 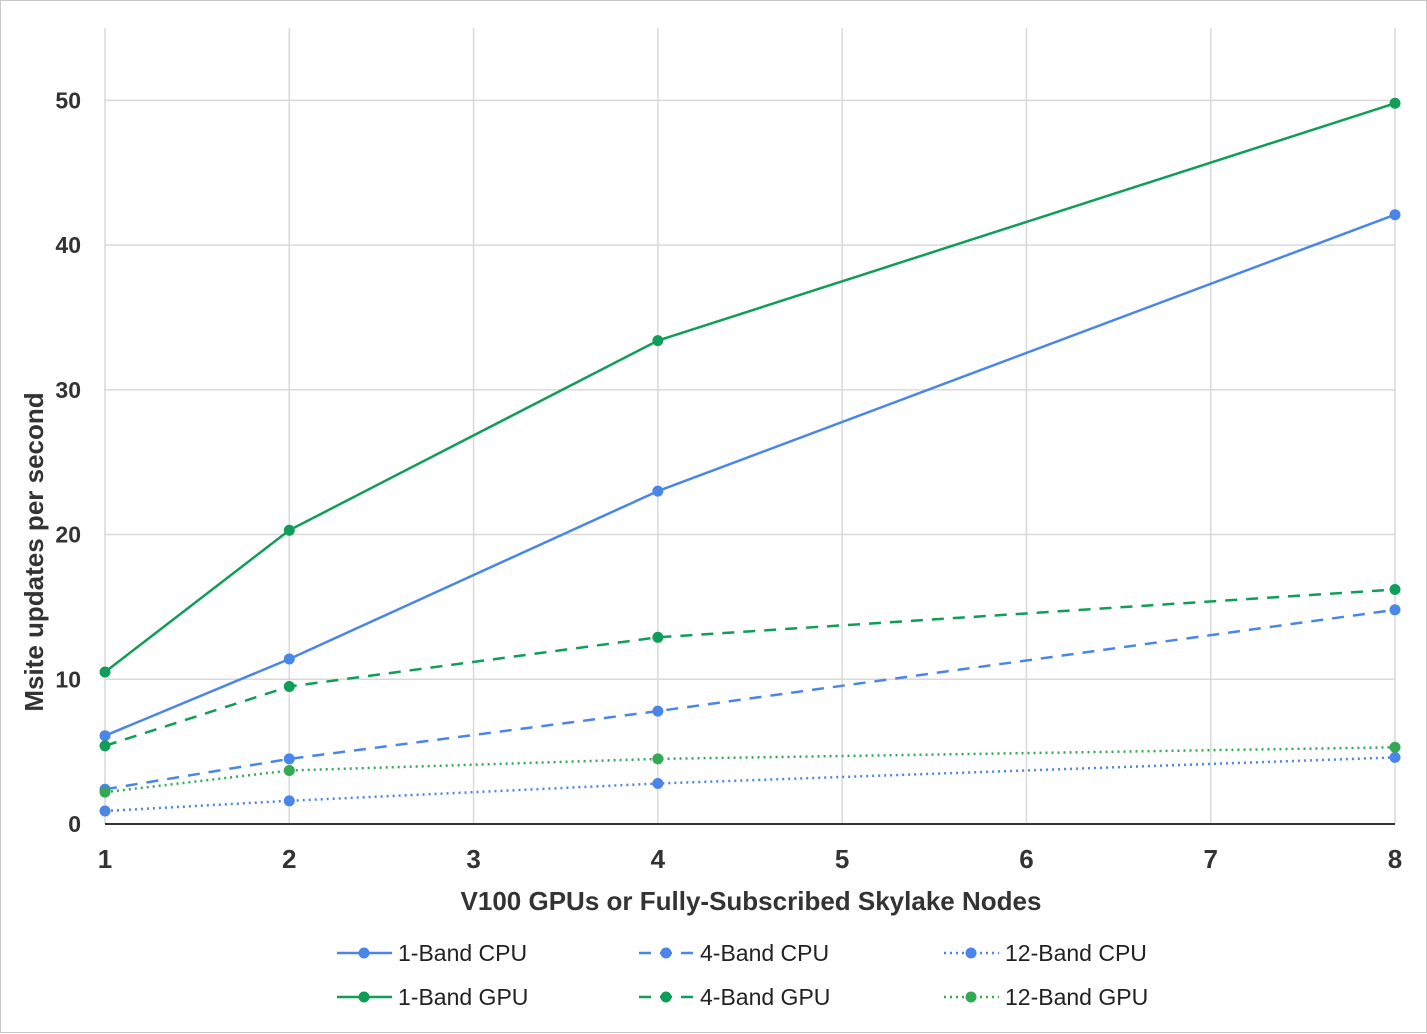 I want to click on y-tick-labels: 0 10 20 30 40 50, so click(x=68, y=462).